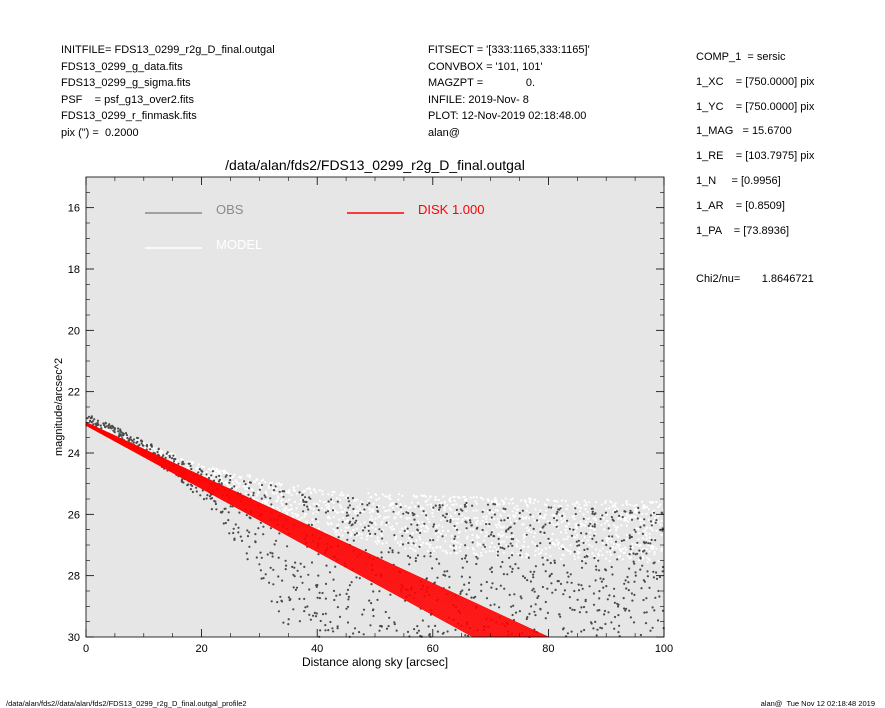 This screenshot has height=708, width=885. What do you see at coordinates (168, 50) in the screenshot?
I see `header-line: INITFILE= FDS13_0299_r2g_D_final.outgal` at bounding box center [168, 50].